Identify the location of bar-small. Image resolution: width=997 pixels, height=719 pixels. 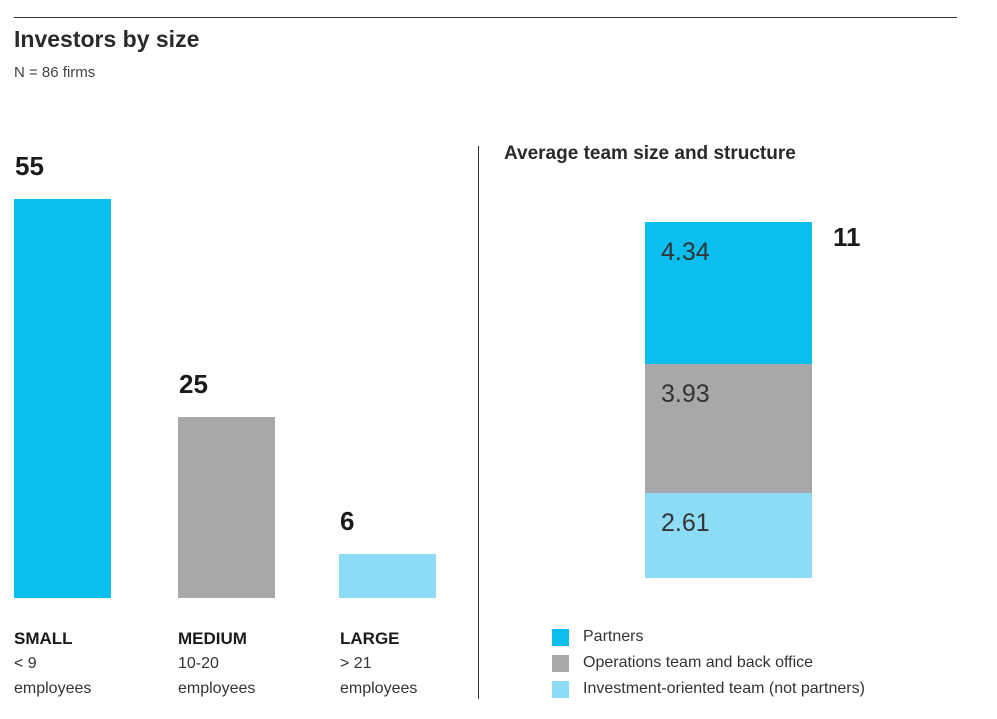
(62, 398).